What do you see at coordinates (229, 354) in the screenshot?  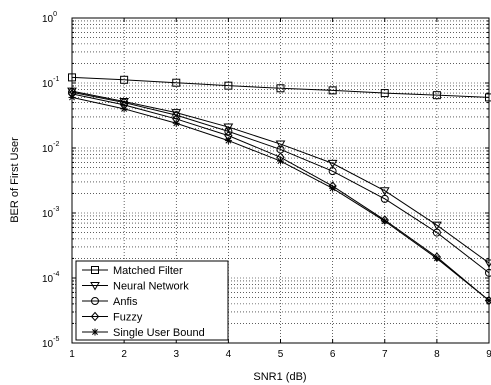 I see `x-tick-label: 4` at bounding box center [229, 354].